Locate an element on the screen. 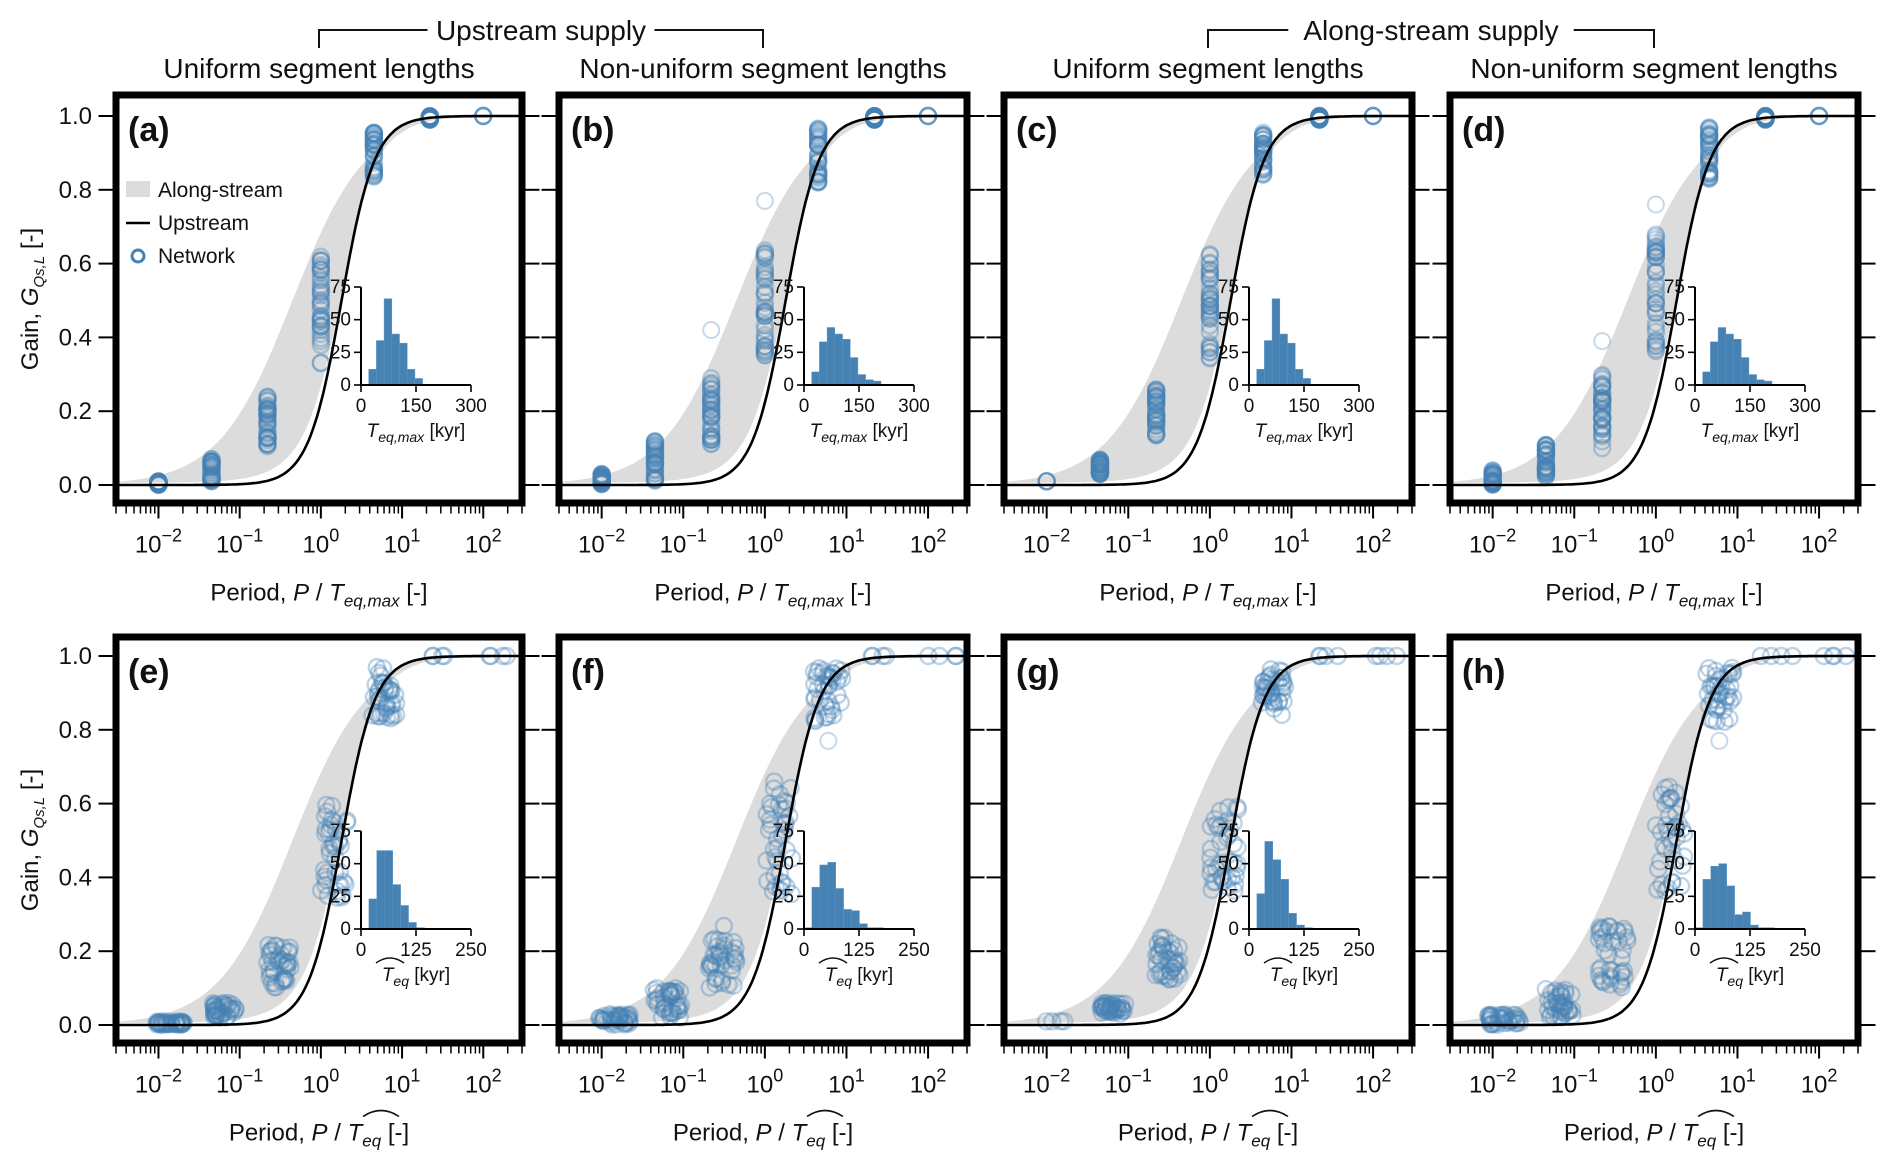  column-title: Uniform segment lengths is located at coordinates (318, 68).